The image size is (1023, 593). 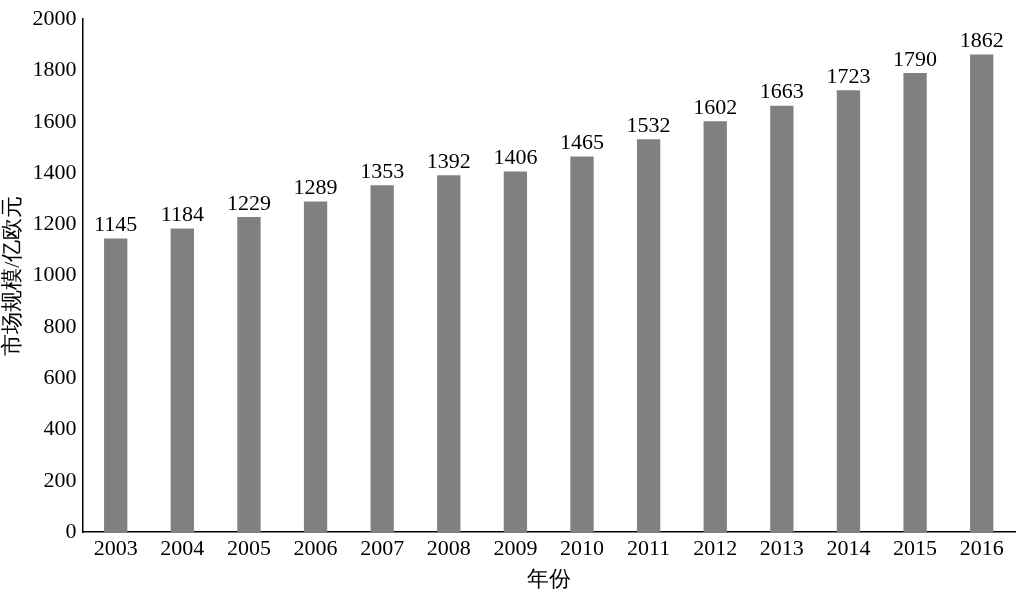 I want to click on x-tick-label: 2016, so click(x=981, y=548).